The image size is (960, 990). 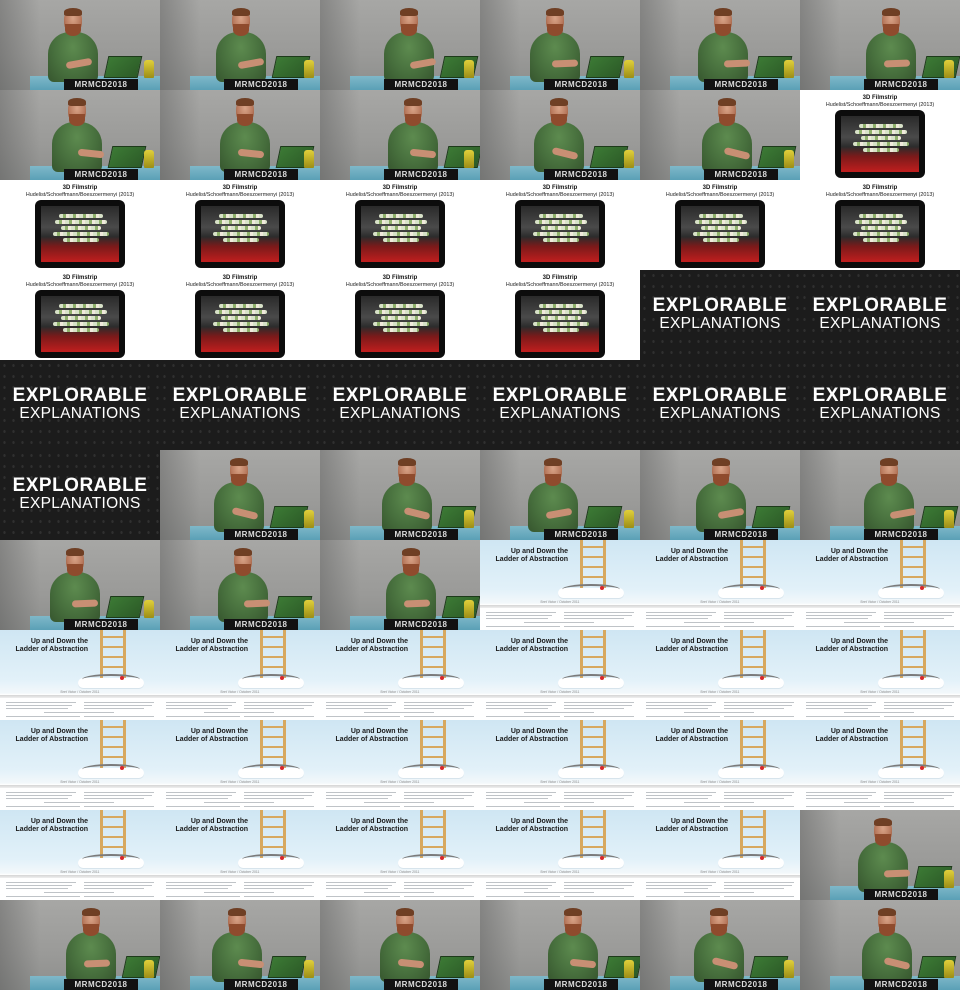 I want to click on explorable-frame: EXPLORABLE EXPLANATIONS, so click(x=720, y=405).